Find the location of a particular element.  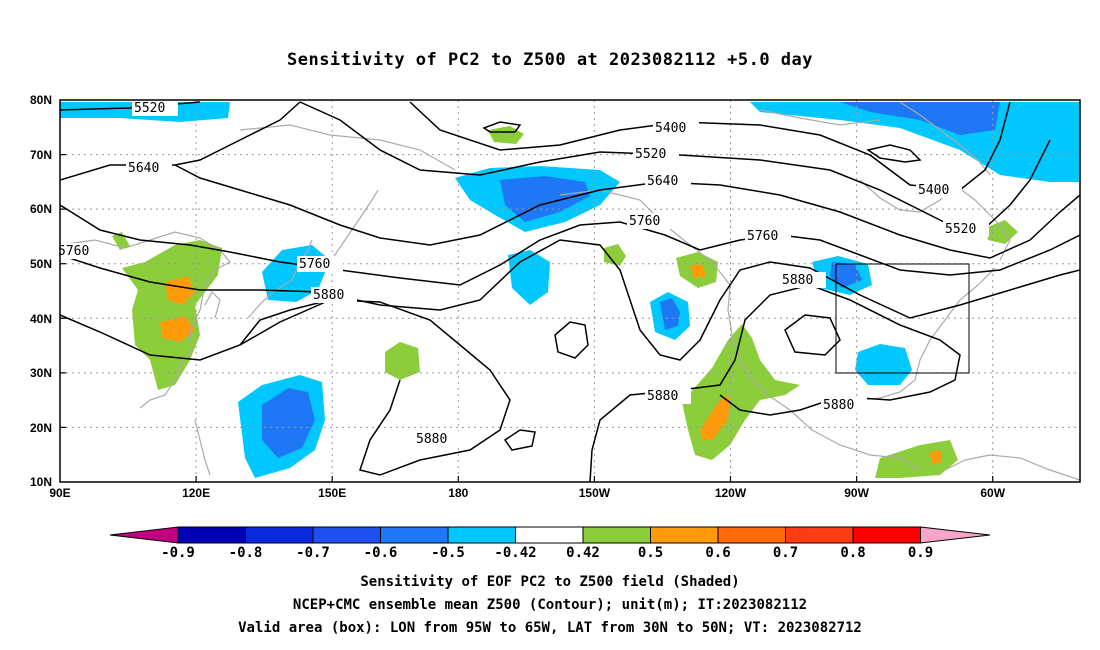

contour-5400-inner is located at coordinates (894, 153).